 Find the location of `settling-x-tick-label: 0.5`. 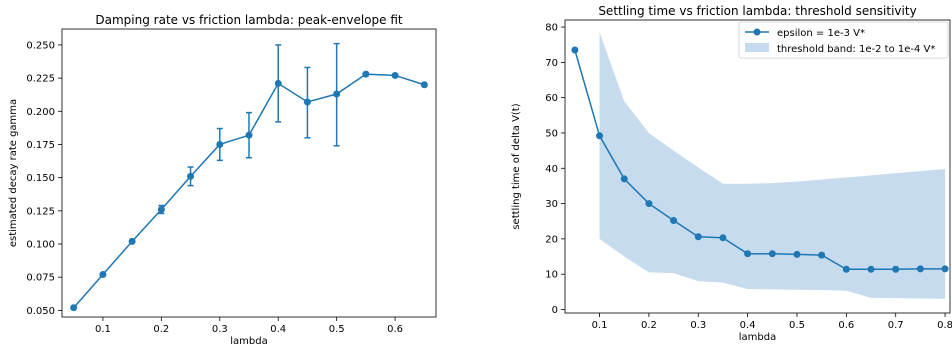

settling-x-tick-label: 0.5 is located at coordinates (797, 325).